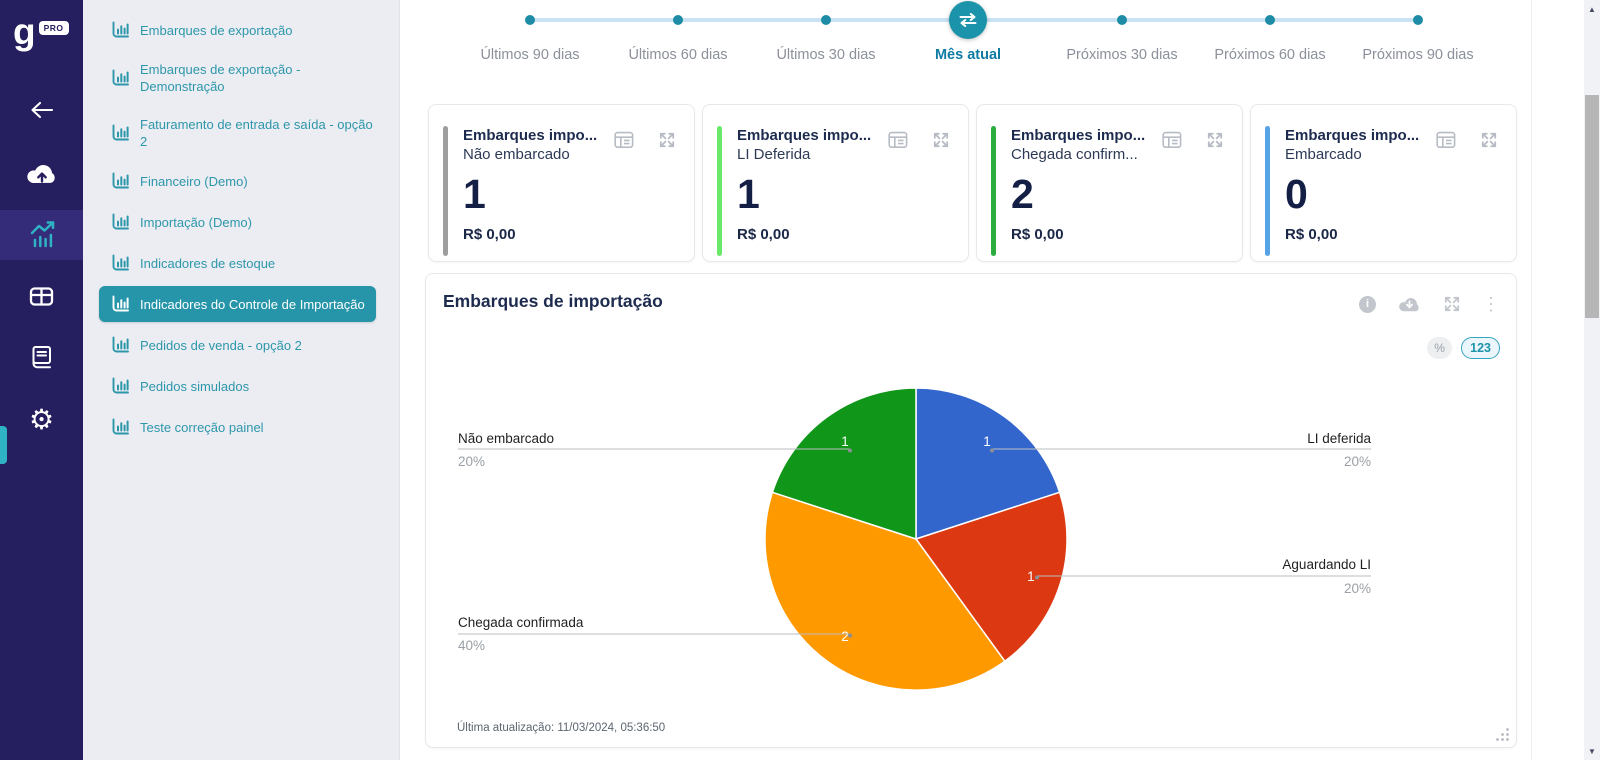  I want to click on page-scrollbar: ▲ ▼, so click(1592, 380).